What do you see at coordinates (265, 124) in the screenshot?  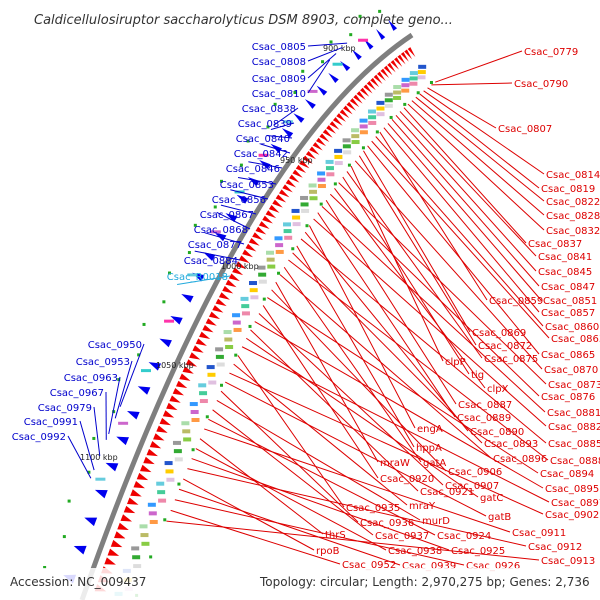 I see `left-gene-label: Csac_0839` at bounding box center [265, 124].